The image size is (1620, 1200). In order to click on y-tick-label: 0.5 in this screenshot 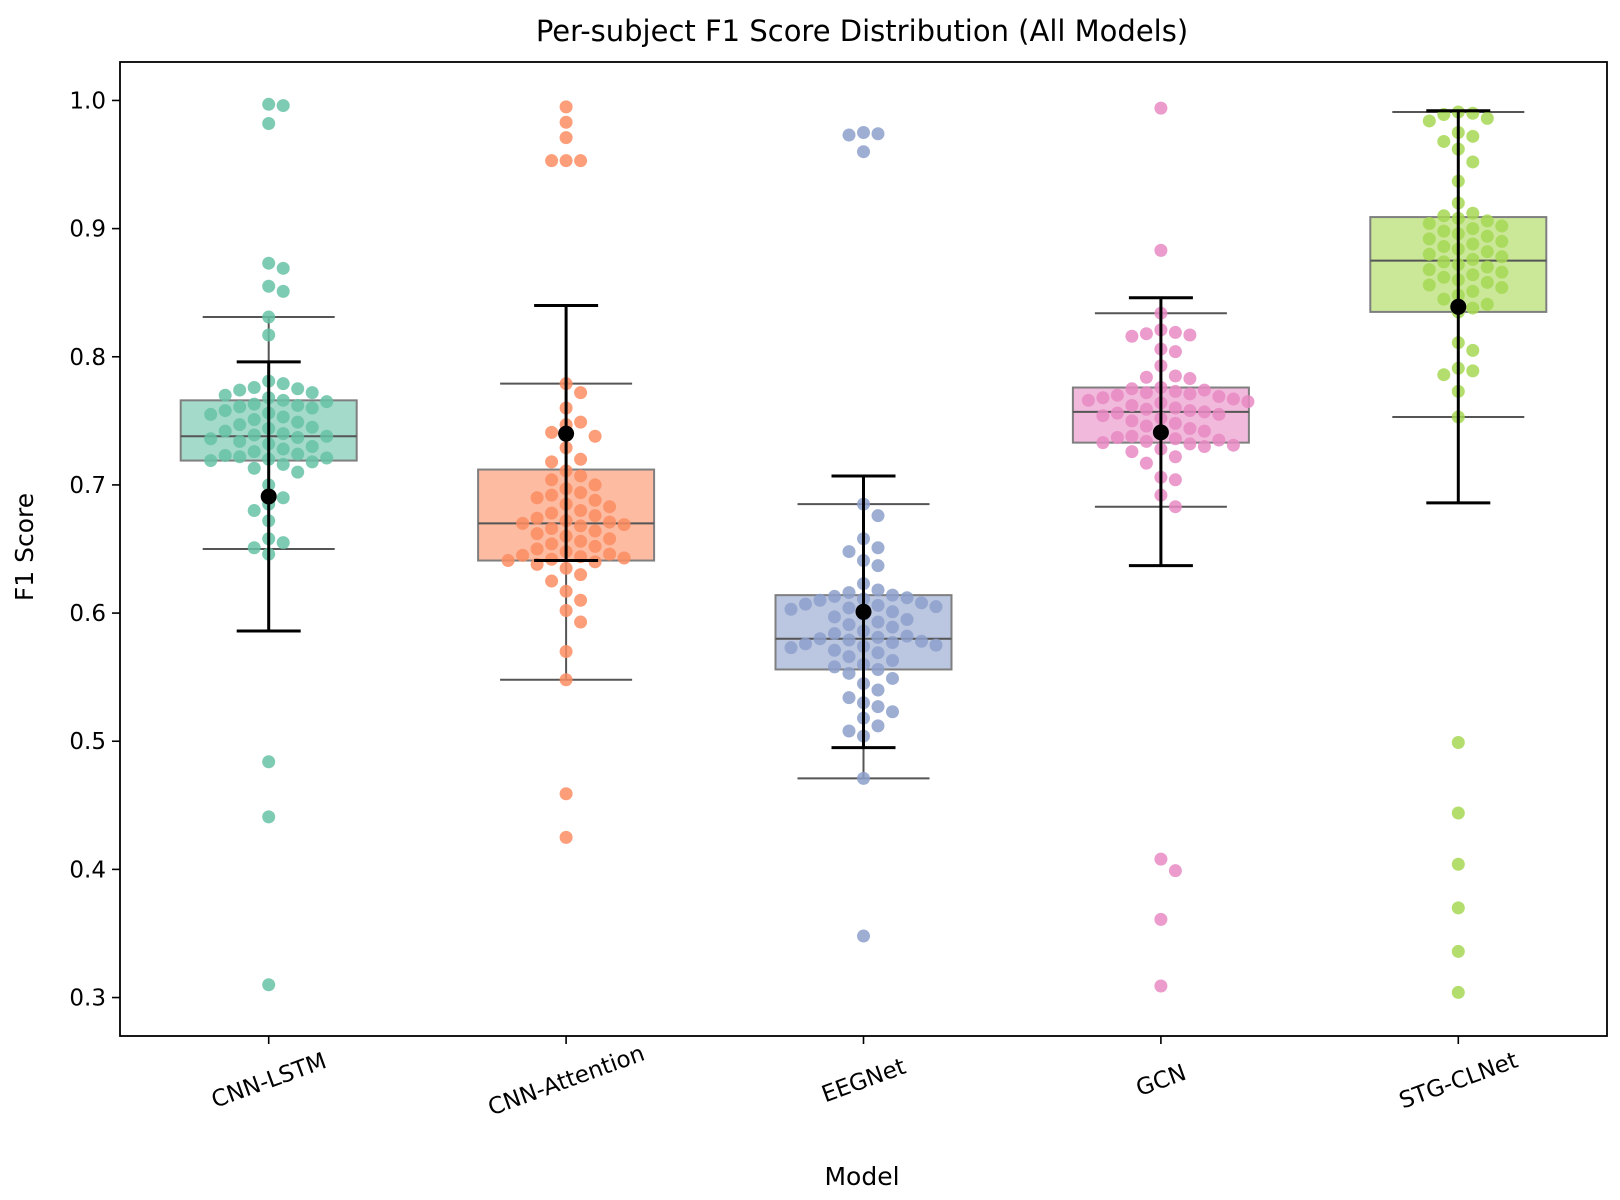, I will do `click(87, 742)`.